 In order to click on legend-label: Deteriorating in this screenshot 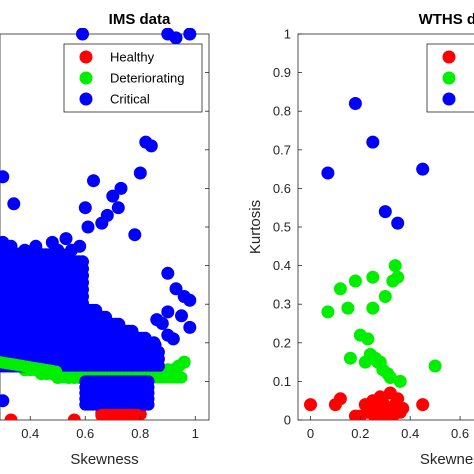, I will do `click(147, 78)`.